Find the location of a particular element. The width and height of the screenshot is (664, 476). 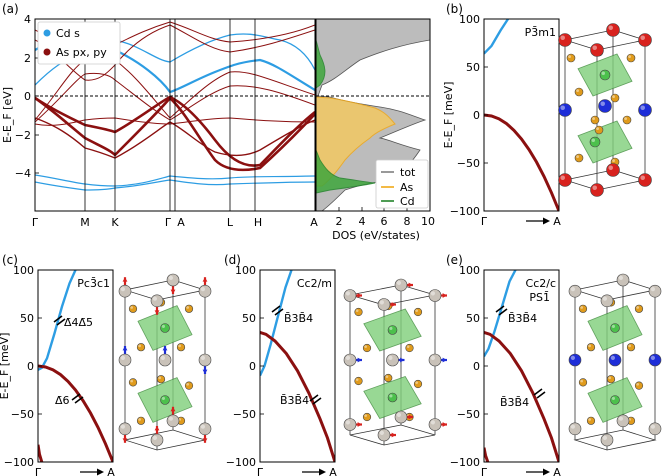

crystal-structure-d is located at coordinates (395, 362).